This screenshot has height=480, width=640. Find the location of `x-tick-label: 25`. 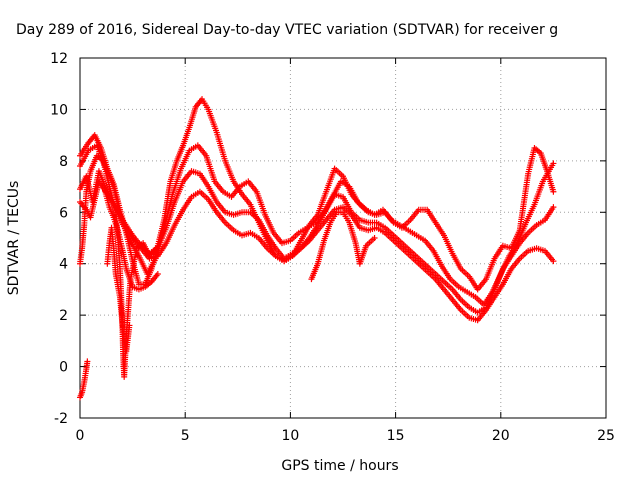

x-tick-label: 25 is located at coordinates (606, 436).